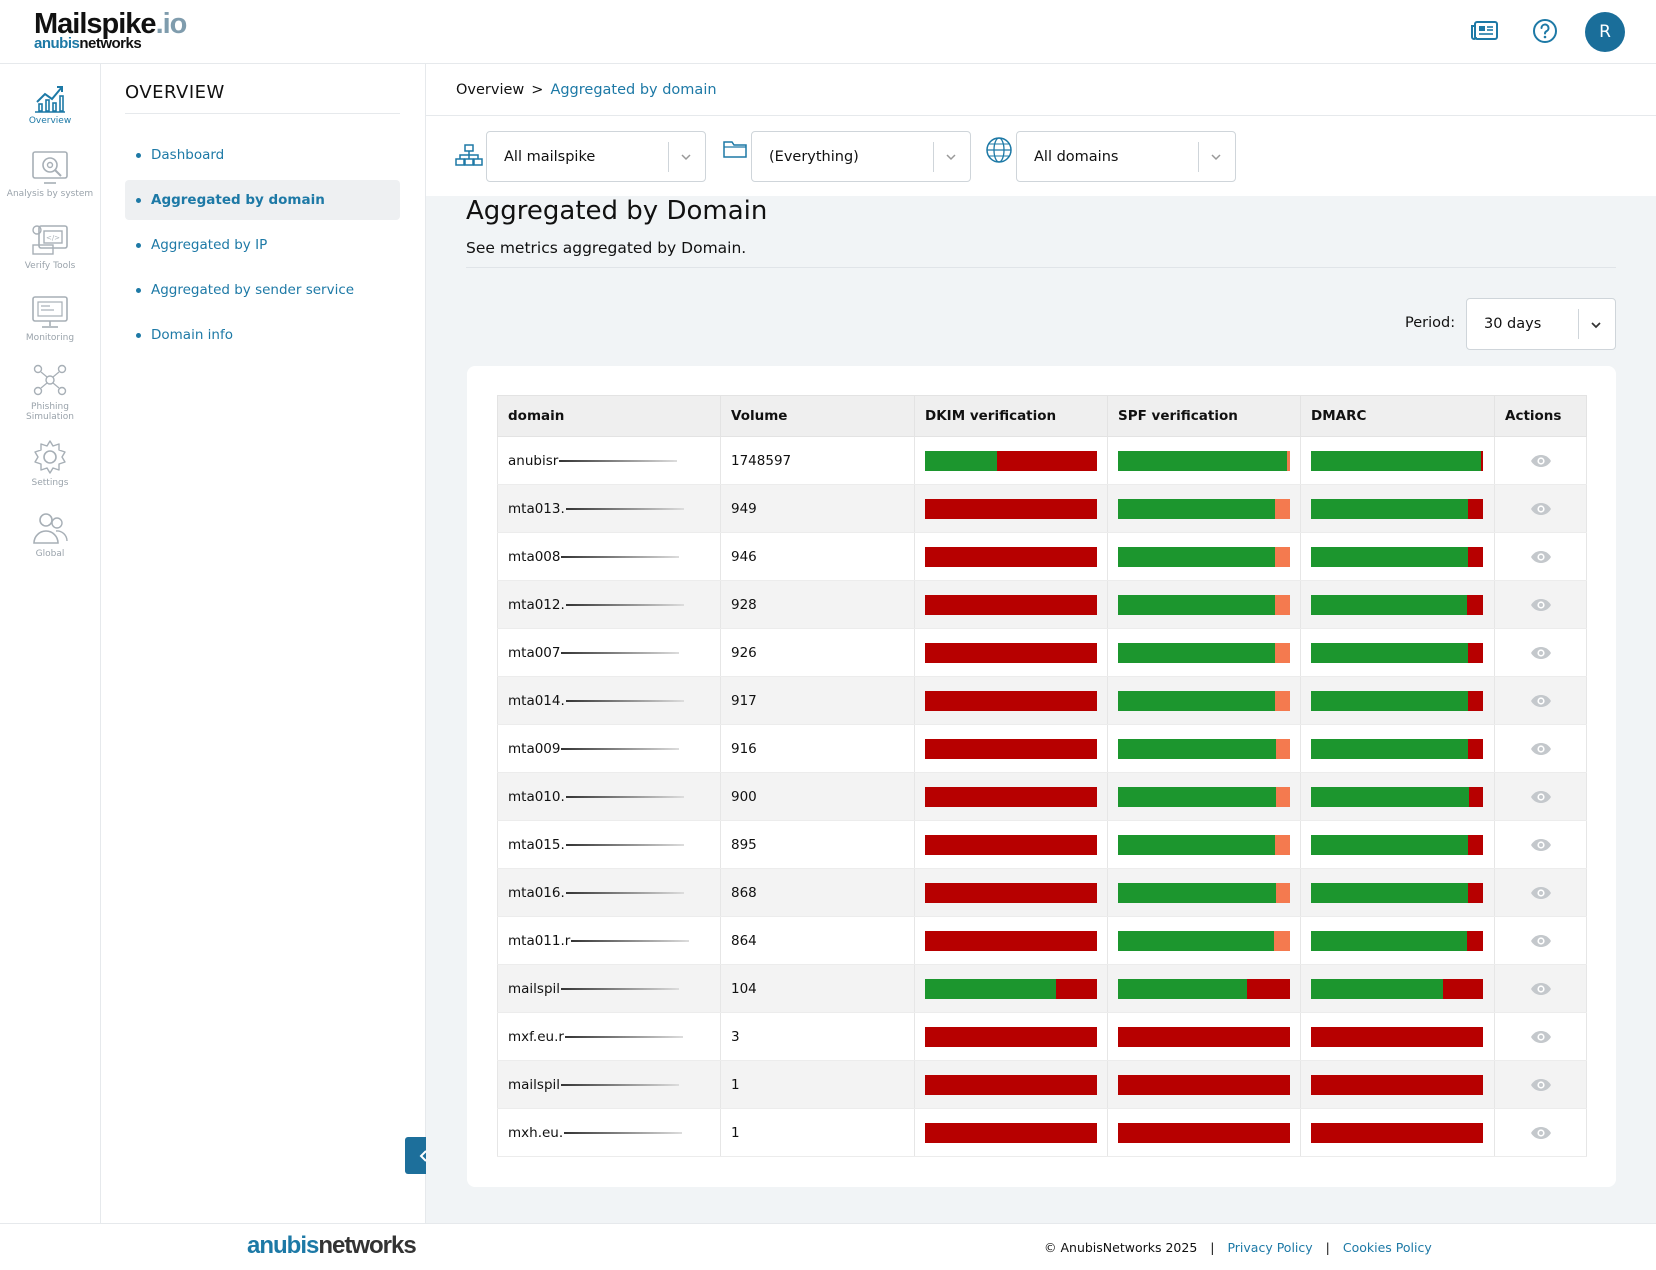 The height and width of the screenshot is (1270, 1656). Describe the element at coordinates (1282, 556) in the screenshot. I see `bar-segment-partial` at that location.